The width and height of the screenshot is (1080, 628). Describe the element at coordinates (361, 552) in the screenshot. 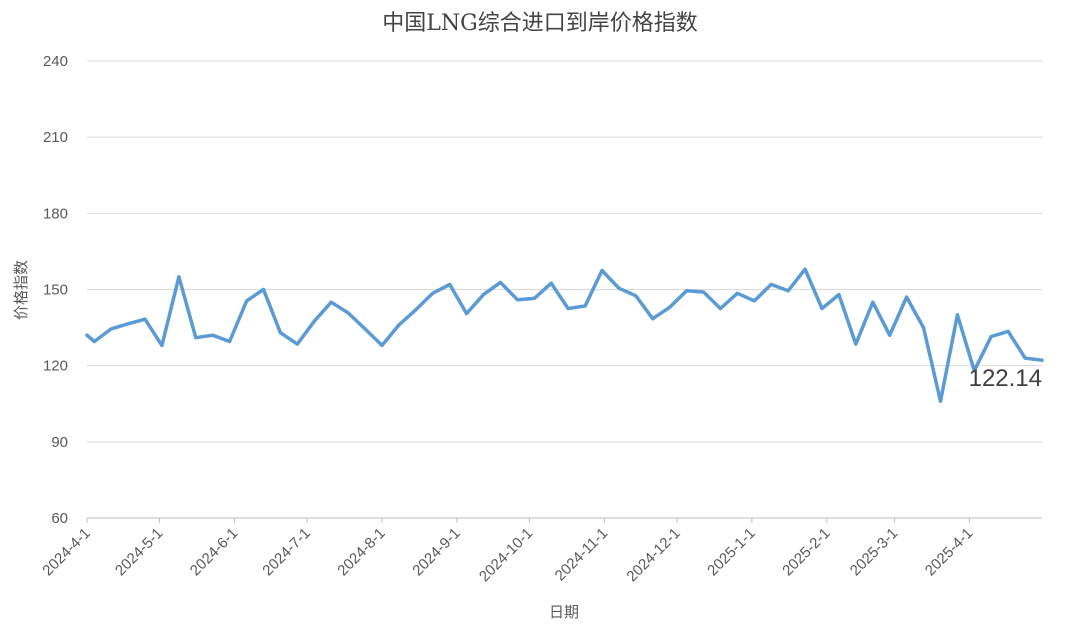

I see `x-tick-label: 2024-8-1` at that location.